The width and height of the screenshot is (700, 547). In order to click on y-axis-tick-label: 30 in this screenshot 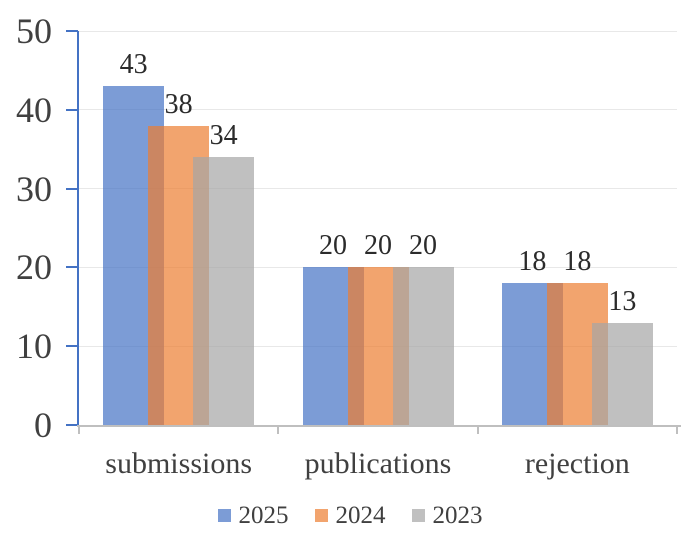, I will do `click(34, 188)`.